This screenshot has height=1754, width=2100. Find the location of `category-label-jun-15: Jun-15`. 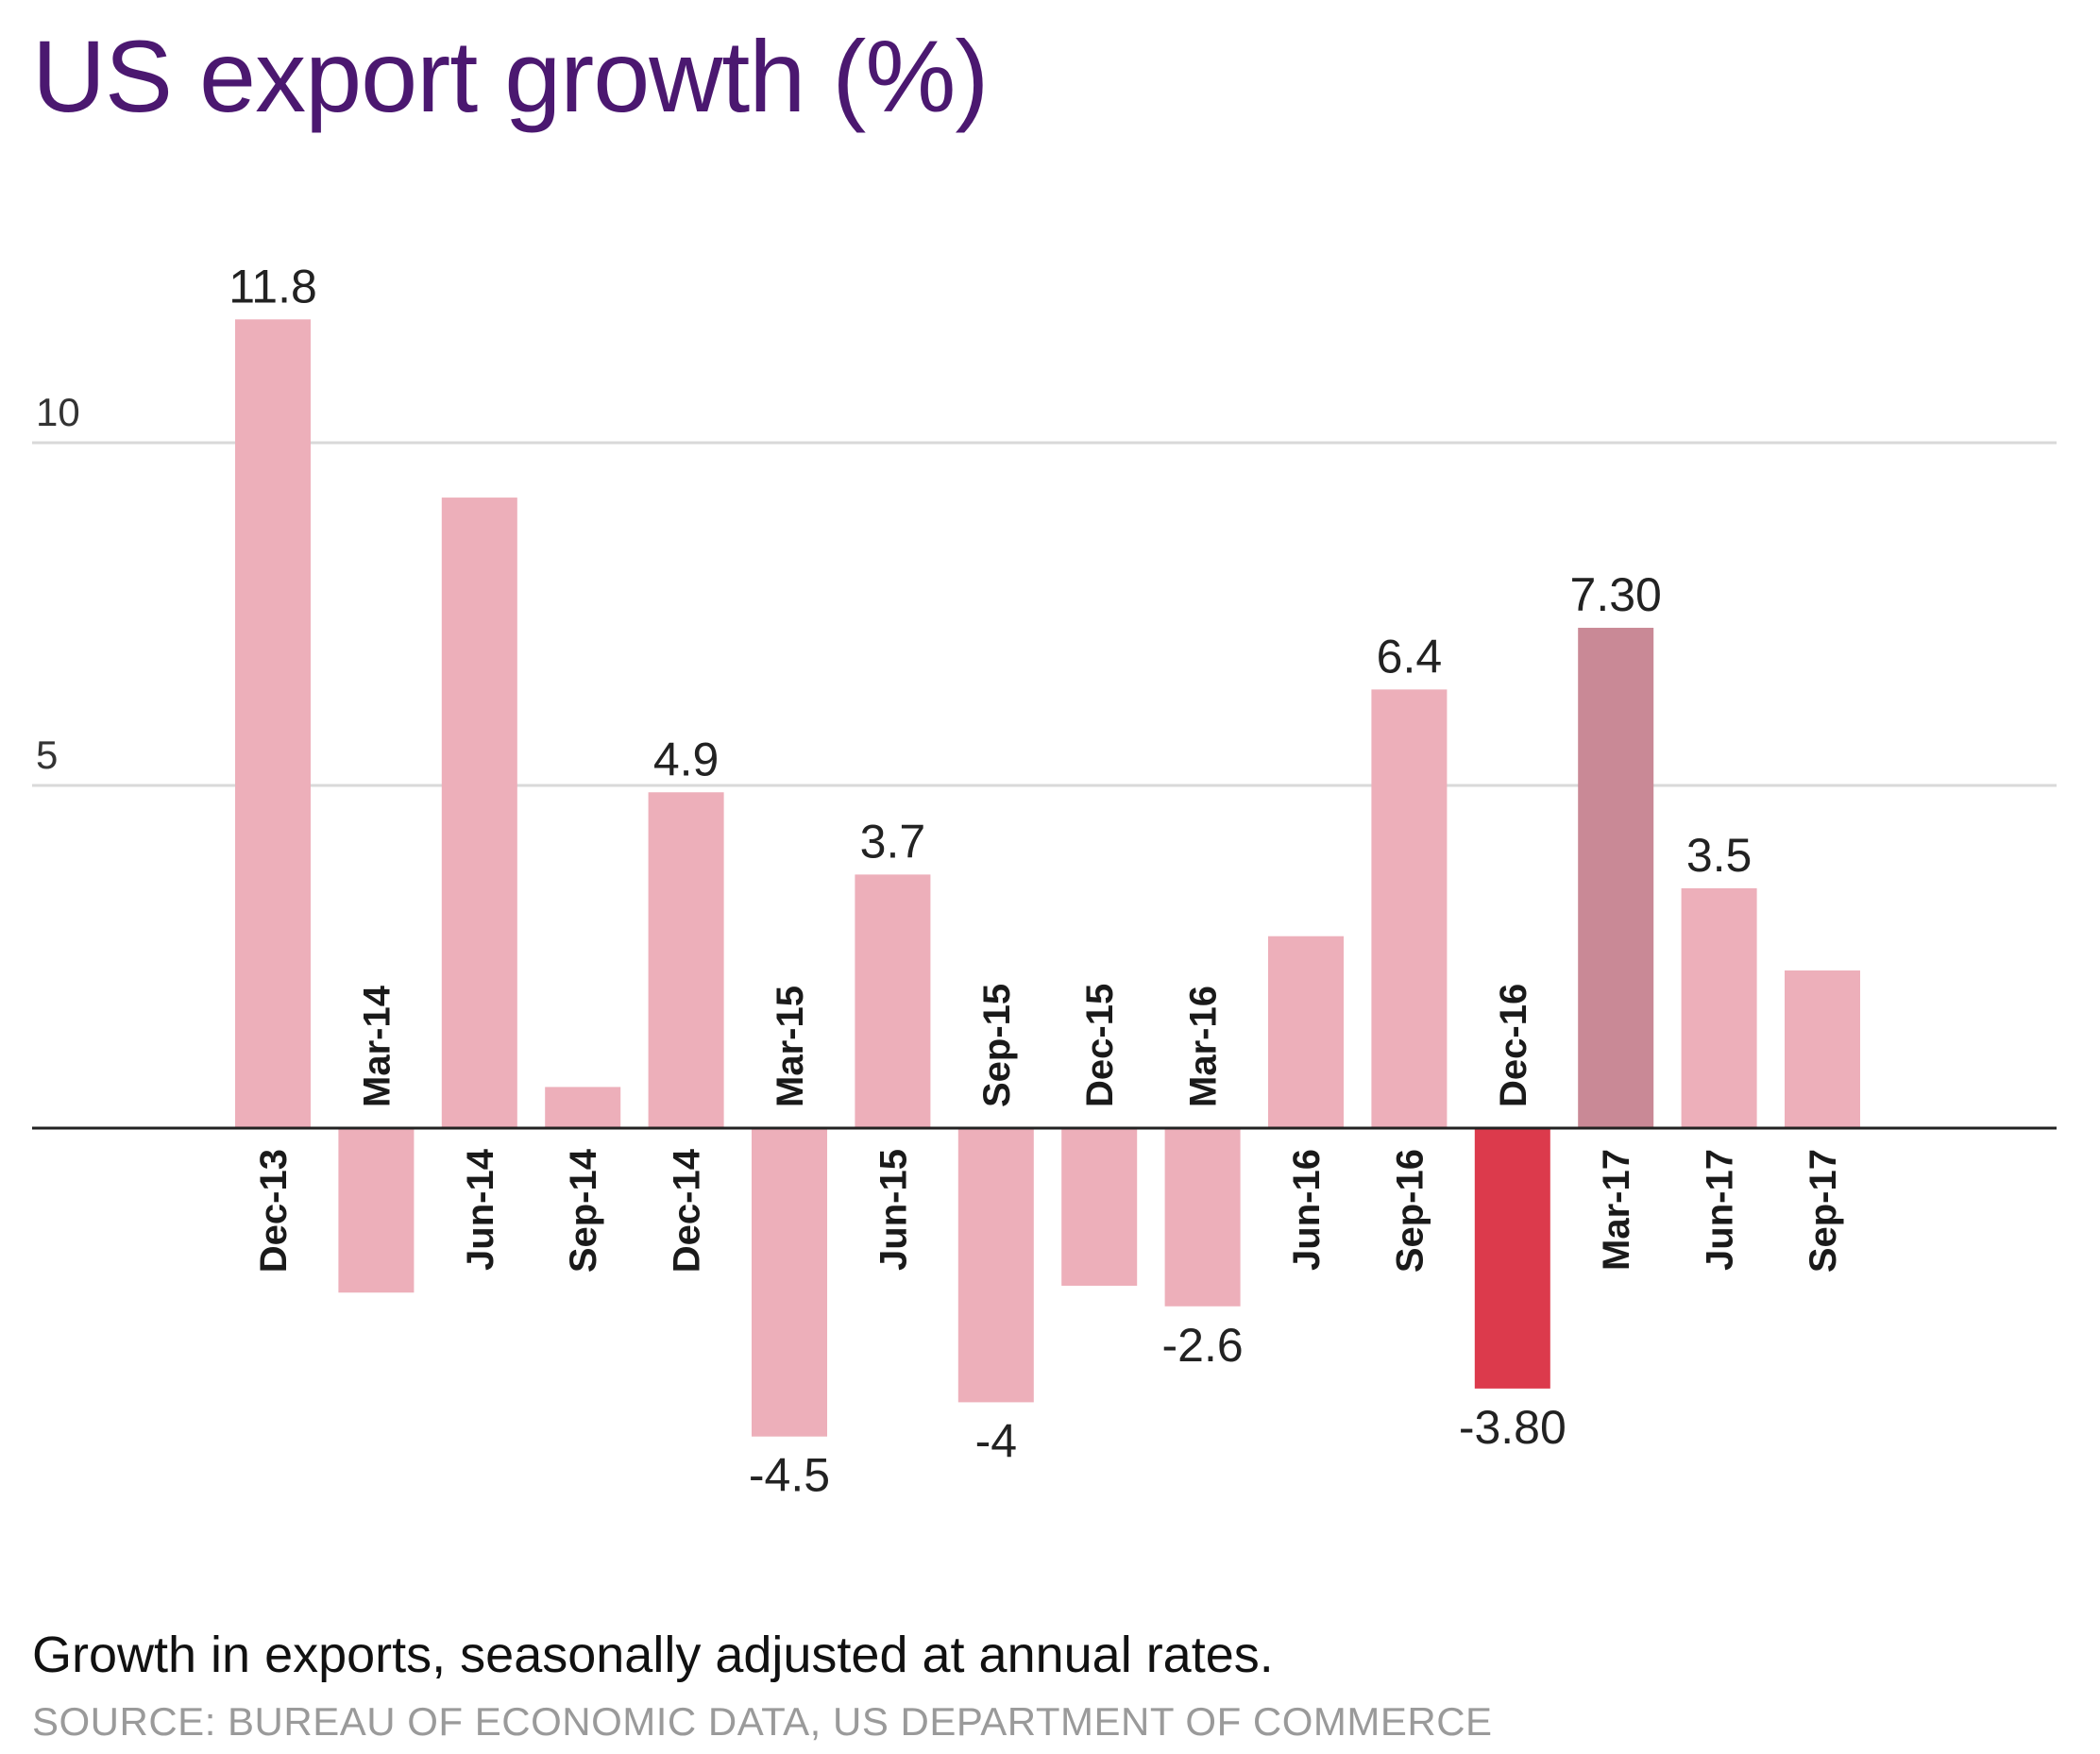

category-label-jun-15: Jun-15 is located at coordinates (893, 1210).